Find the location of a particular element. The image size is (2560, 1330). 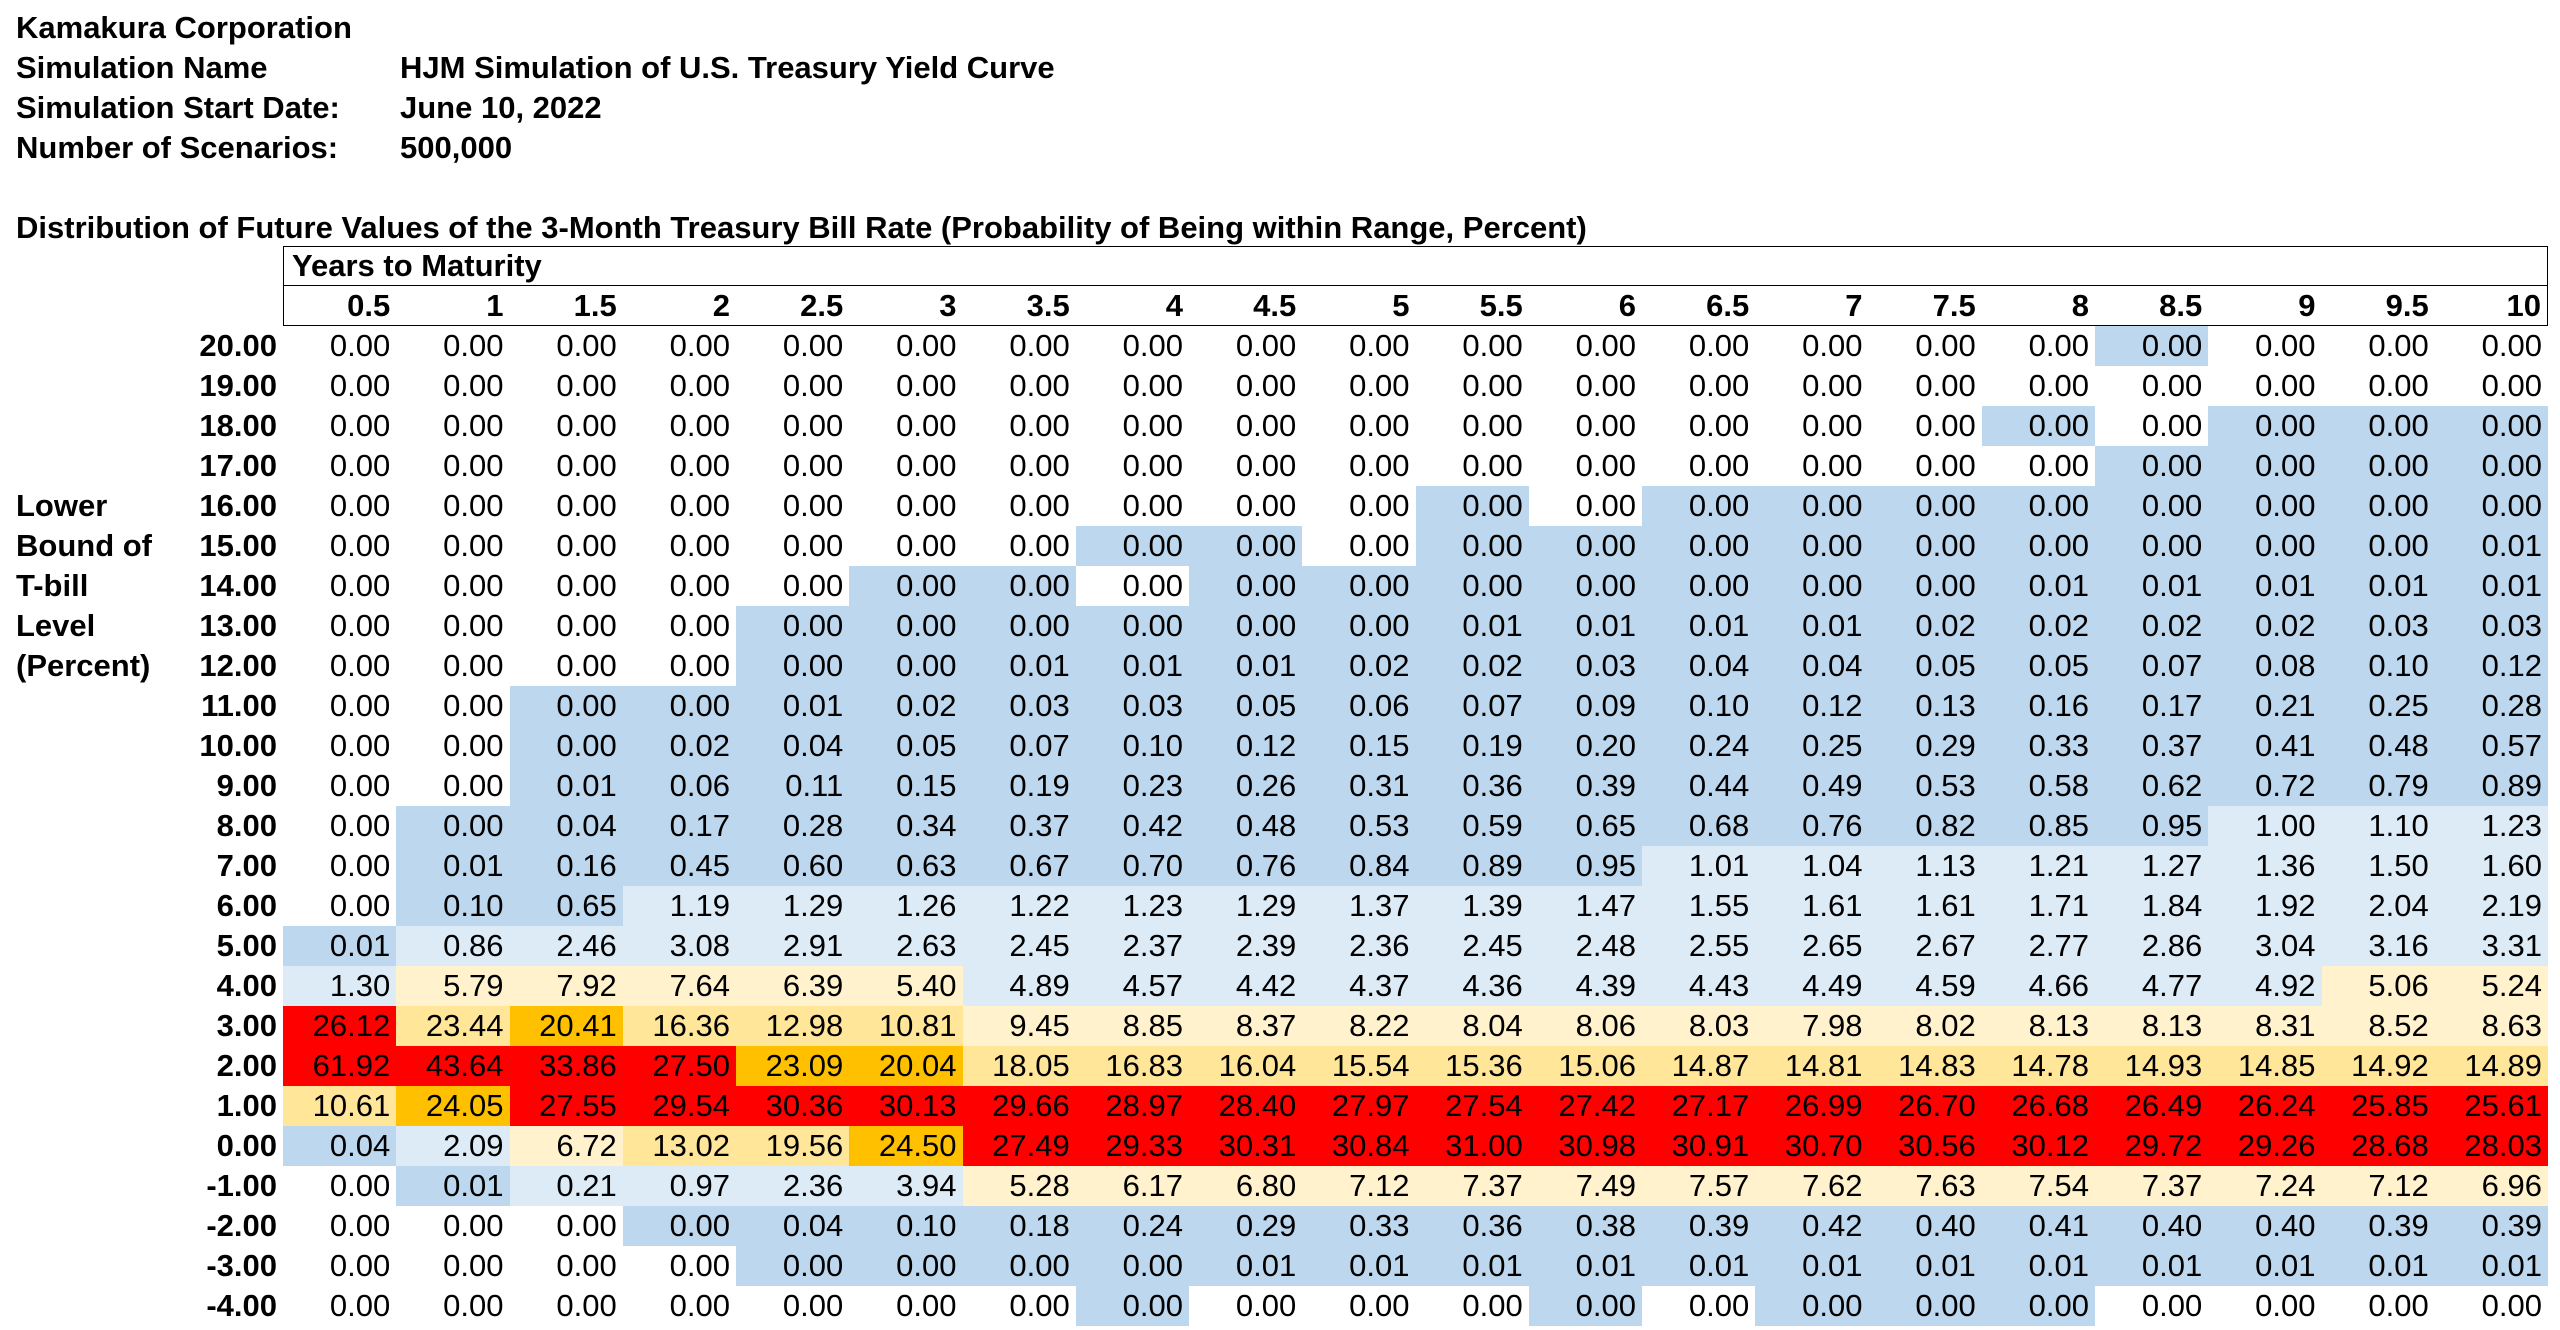

maturity-header: 8.5 is located at coordinates (2152, 306).